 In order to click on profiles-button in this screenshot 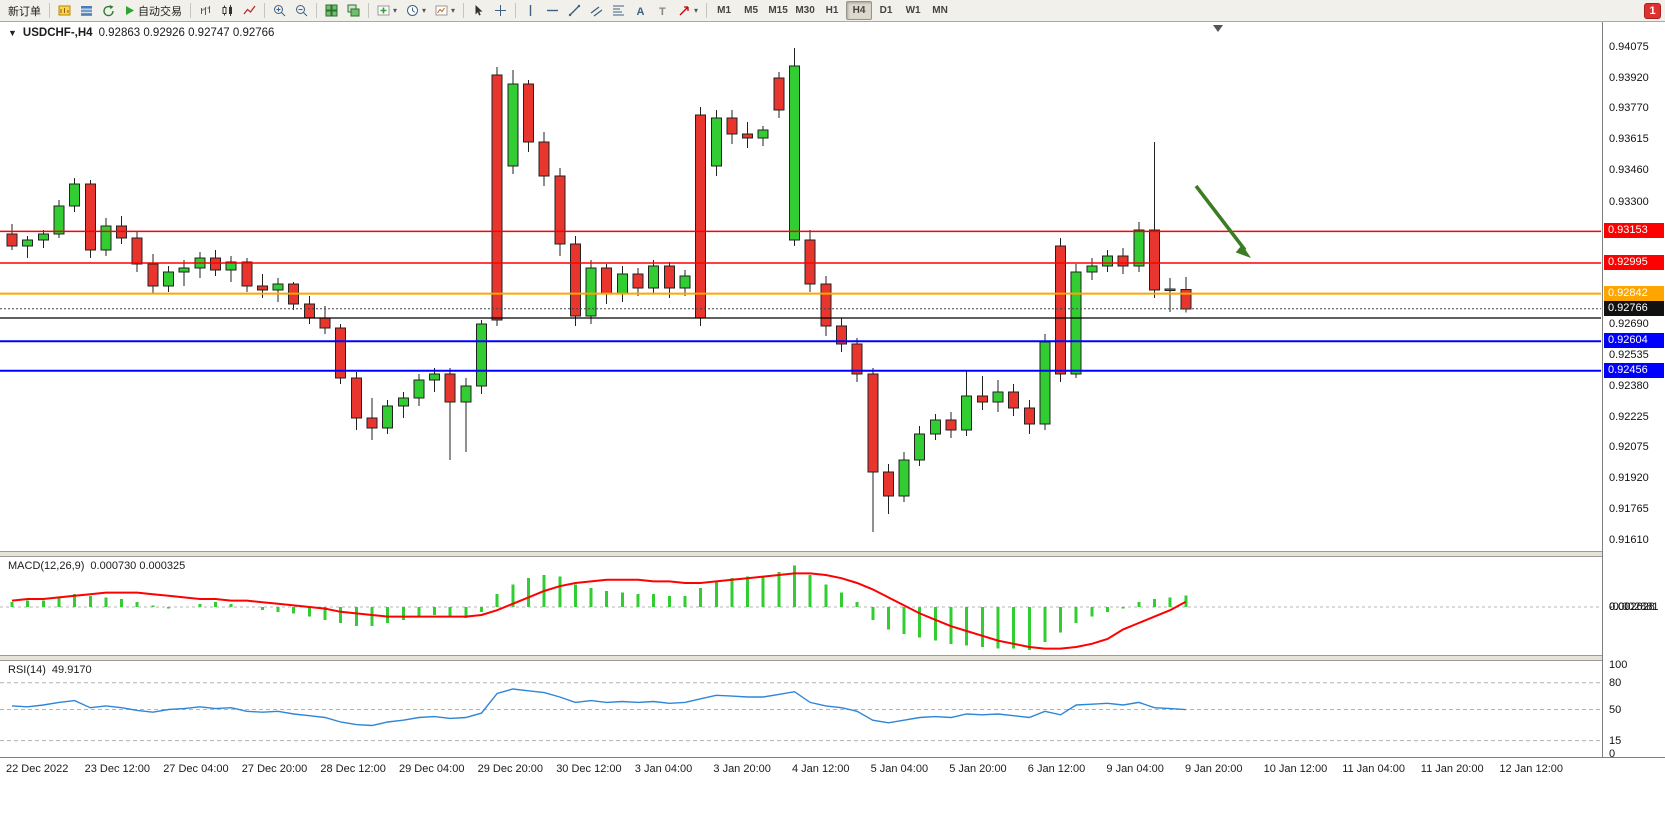, I will do `click(86, 10)`.